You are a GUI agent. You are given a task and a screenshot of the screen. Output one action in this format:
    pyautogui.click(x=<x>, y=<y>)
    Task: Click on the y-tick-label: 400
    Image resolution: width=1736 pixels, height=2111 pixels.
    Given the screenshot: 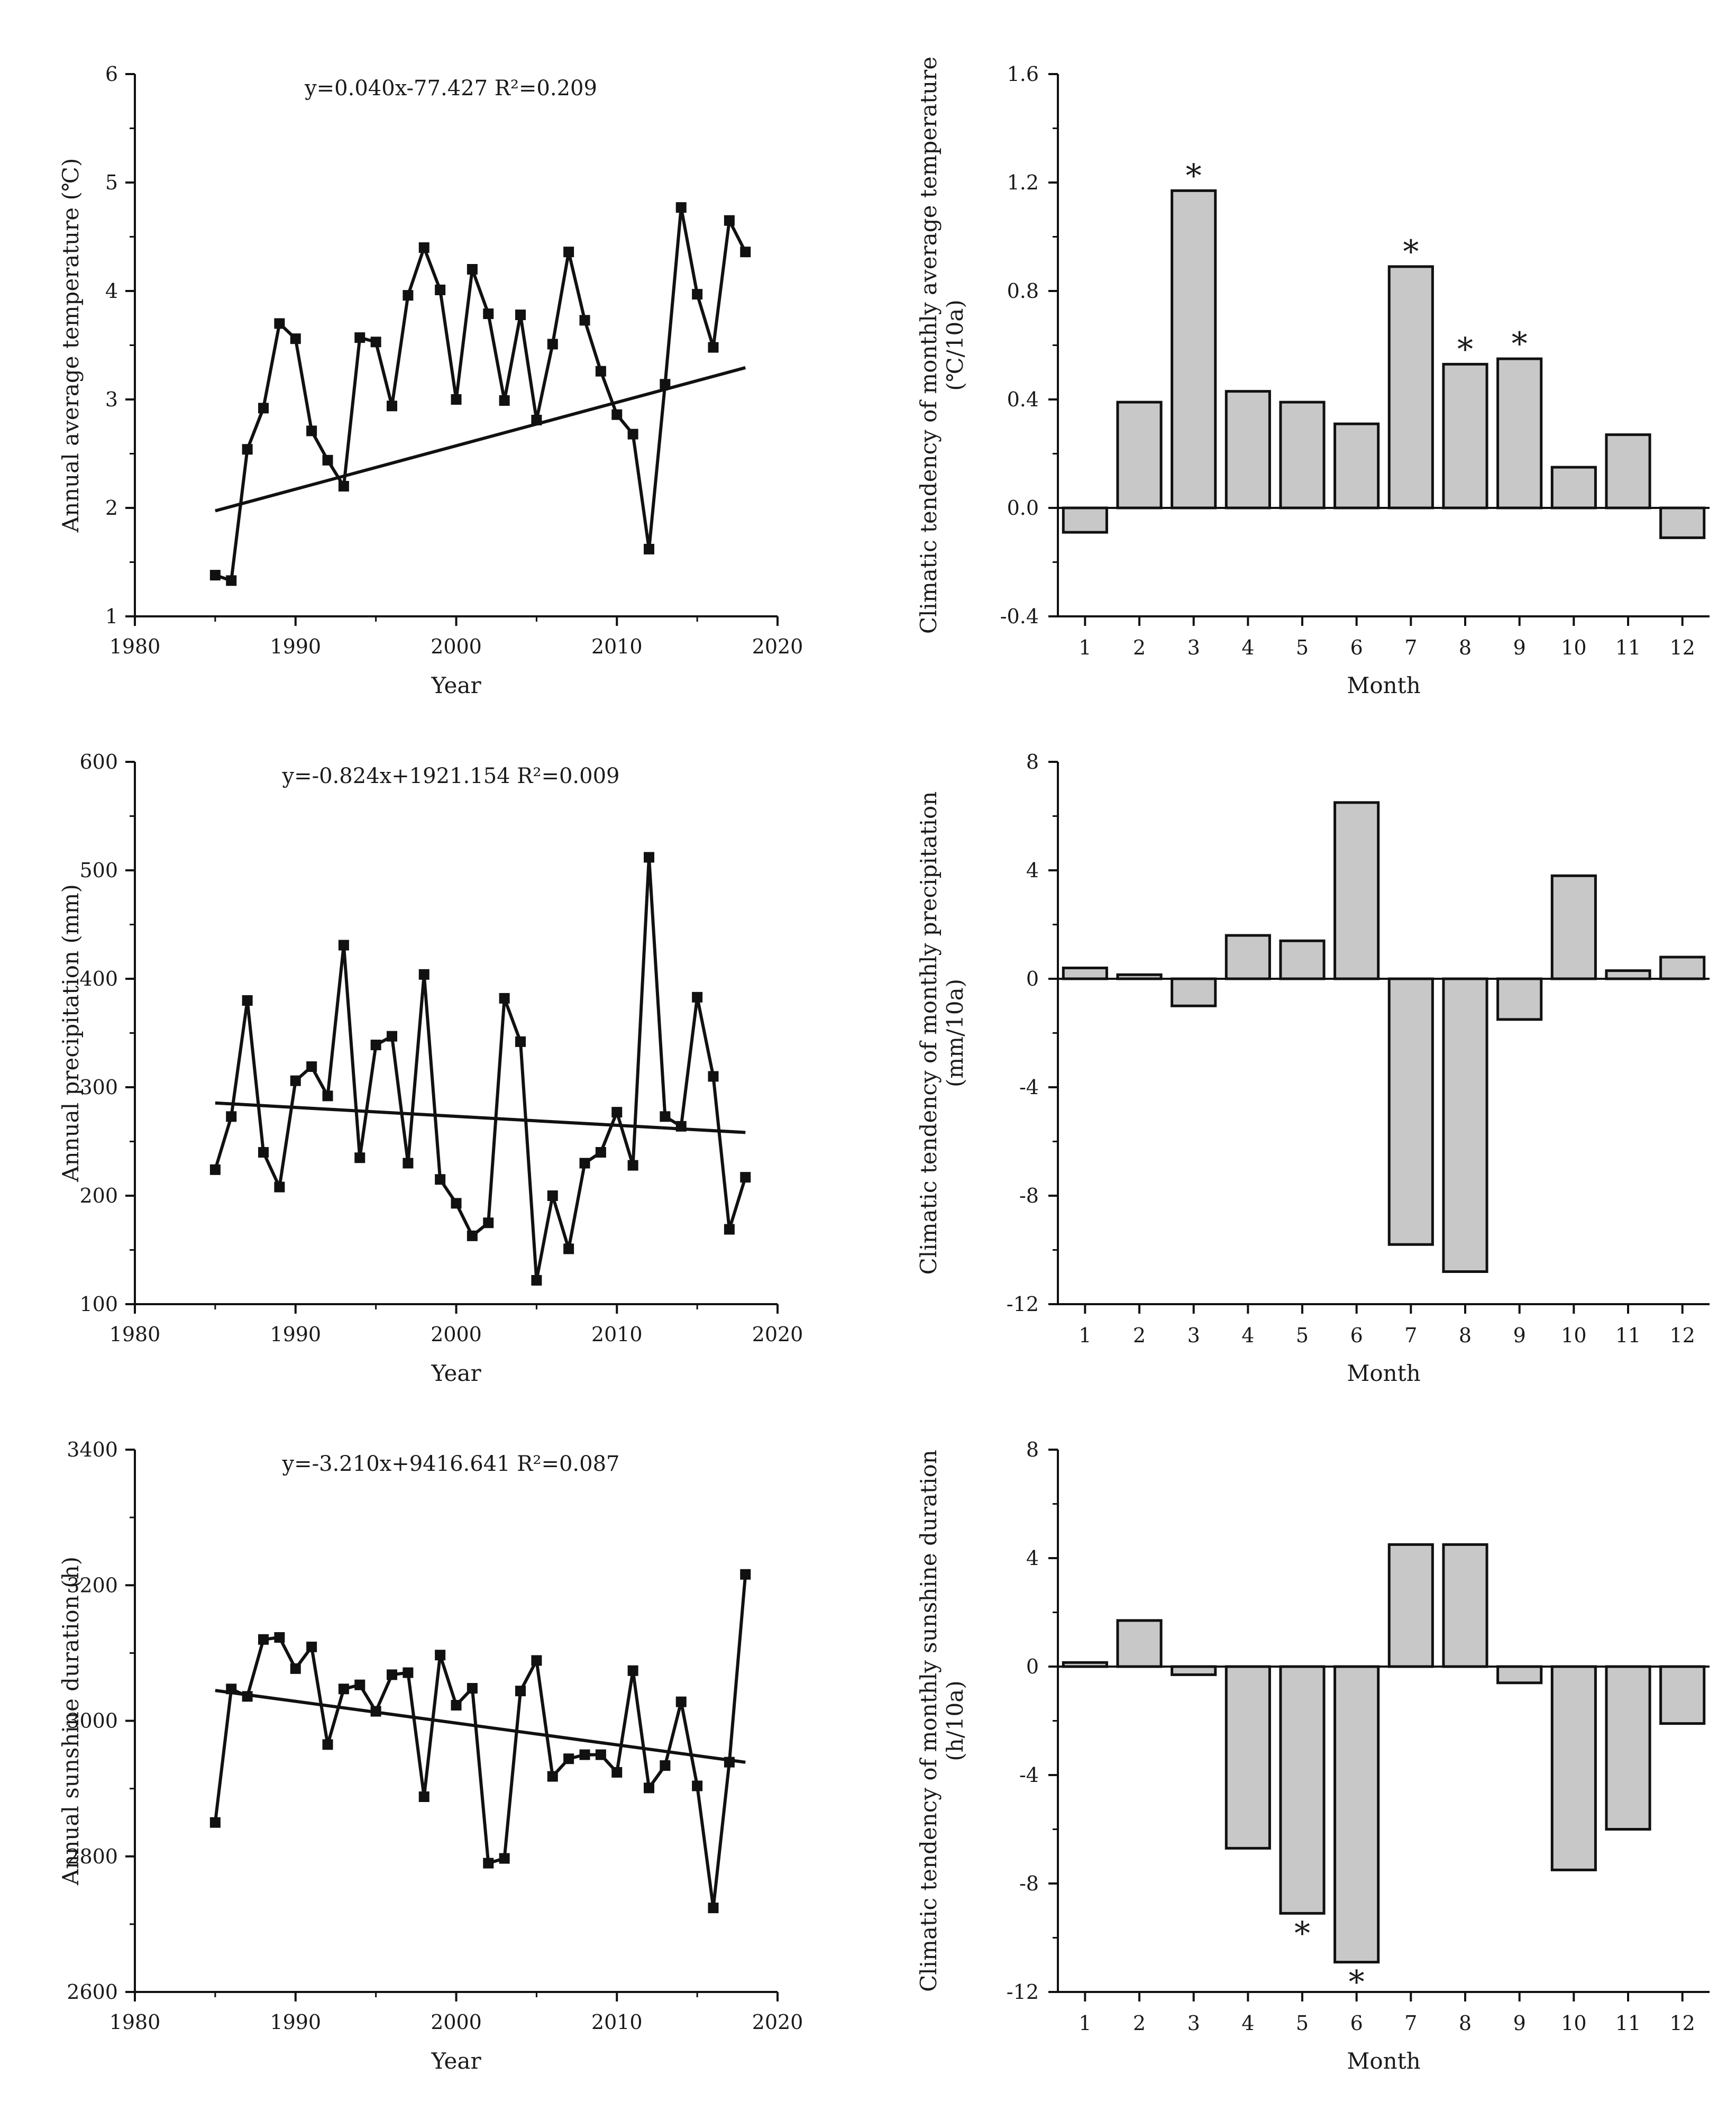 What is the action you would take?
    pyautogui.click(x=98, y=979)
    